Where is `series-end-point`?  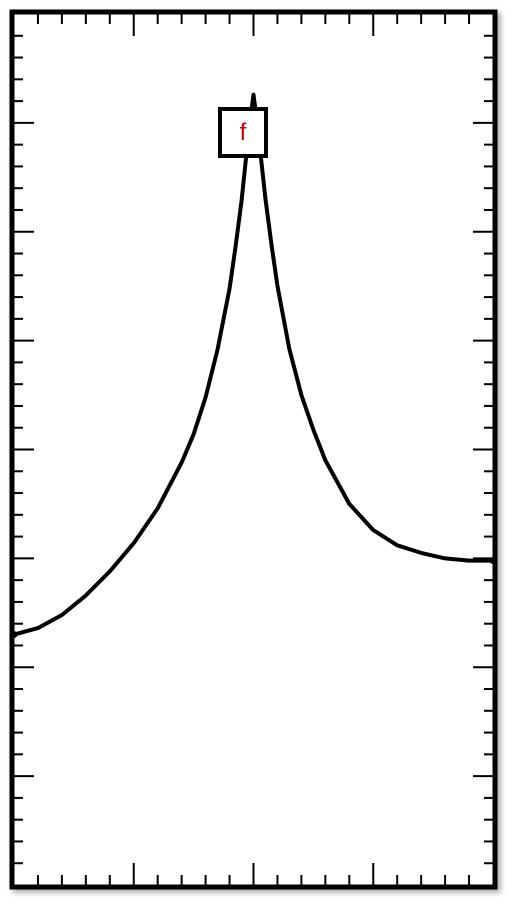 series-end-point is located at coordinates (493, 561).